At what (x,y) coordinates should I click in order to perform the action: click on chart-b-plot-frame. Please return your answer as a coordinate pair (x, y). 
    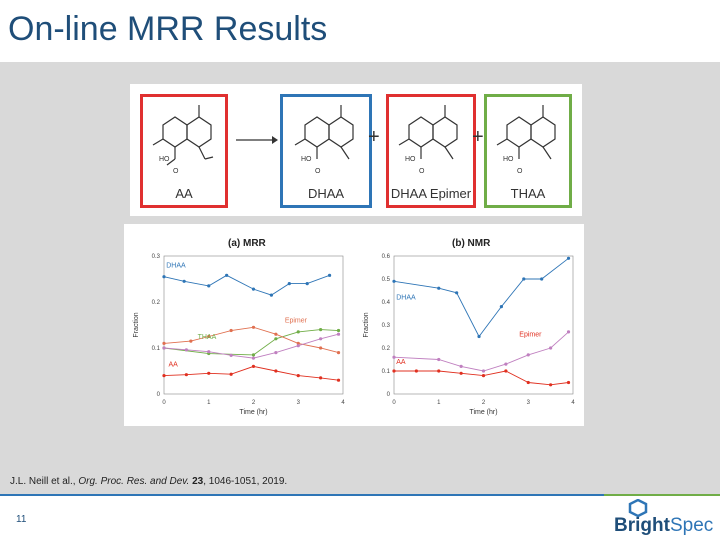
    Looking at the image, I should click on (483, 325).